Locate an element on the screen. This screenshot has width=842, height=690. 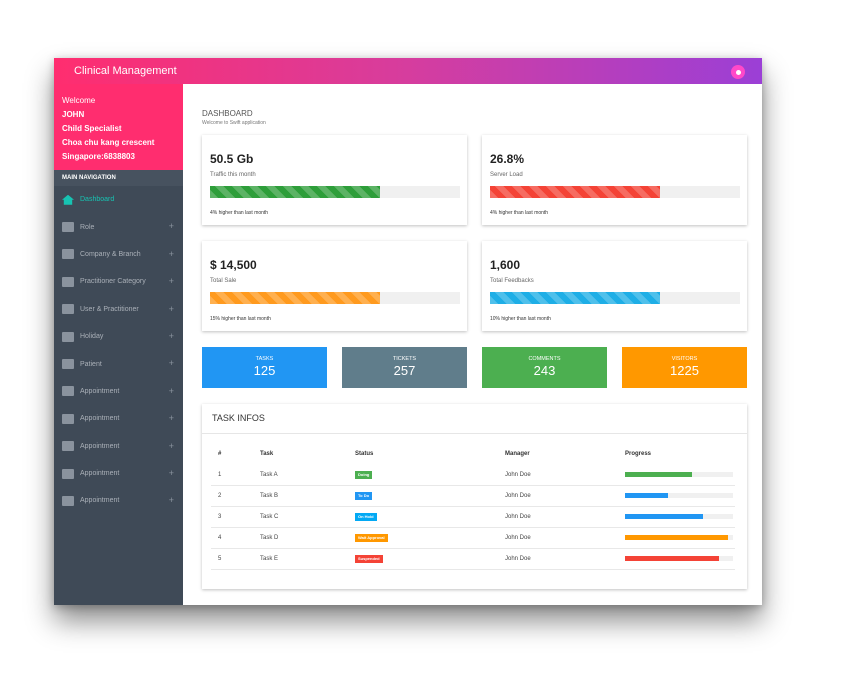
user-icon is located at coordinates (738, 72).